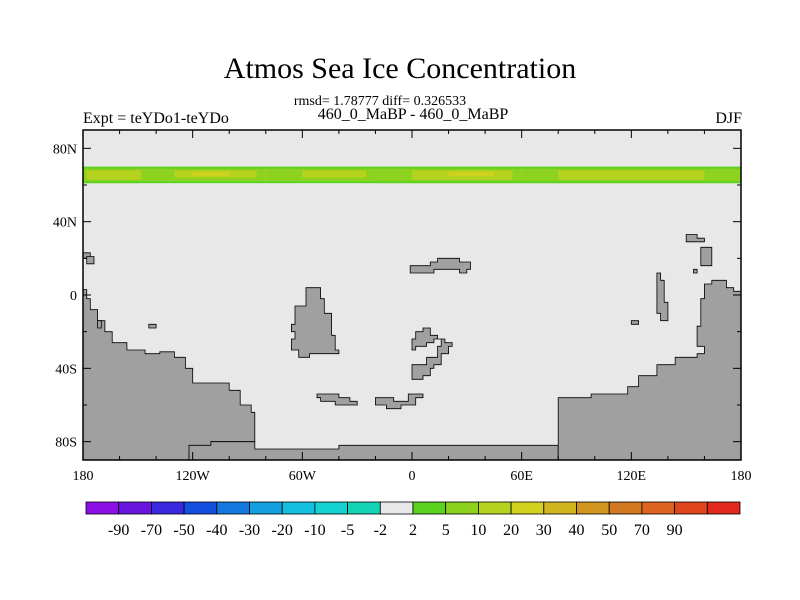 The image size is (800, 600). Describe the element at coordinates (400, 68) in the screenshot. I see `chart-title: Atmos Sea Ice Concentration` at that location.